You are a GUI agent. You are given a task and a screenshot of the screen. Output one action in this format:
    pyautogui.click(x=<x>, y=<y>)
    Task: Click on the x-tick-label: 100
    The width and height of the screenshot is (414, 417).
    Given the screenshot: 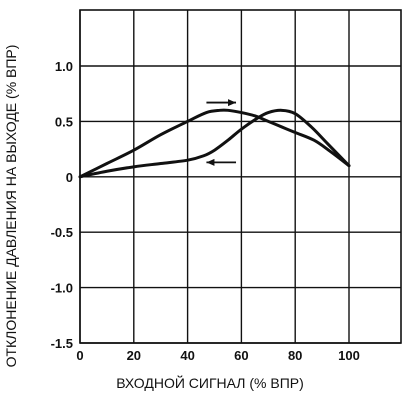 What is the action you would take?
    pyautogui.click(x=349, y=355)
    